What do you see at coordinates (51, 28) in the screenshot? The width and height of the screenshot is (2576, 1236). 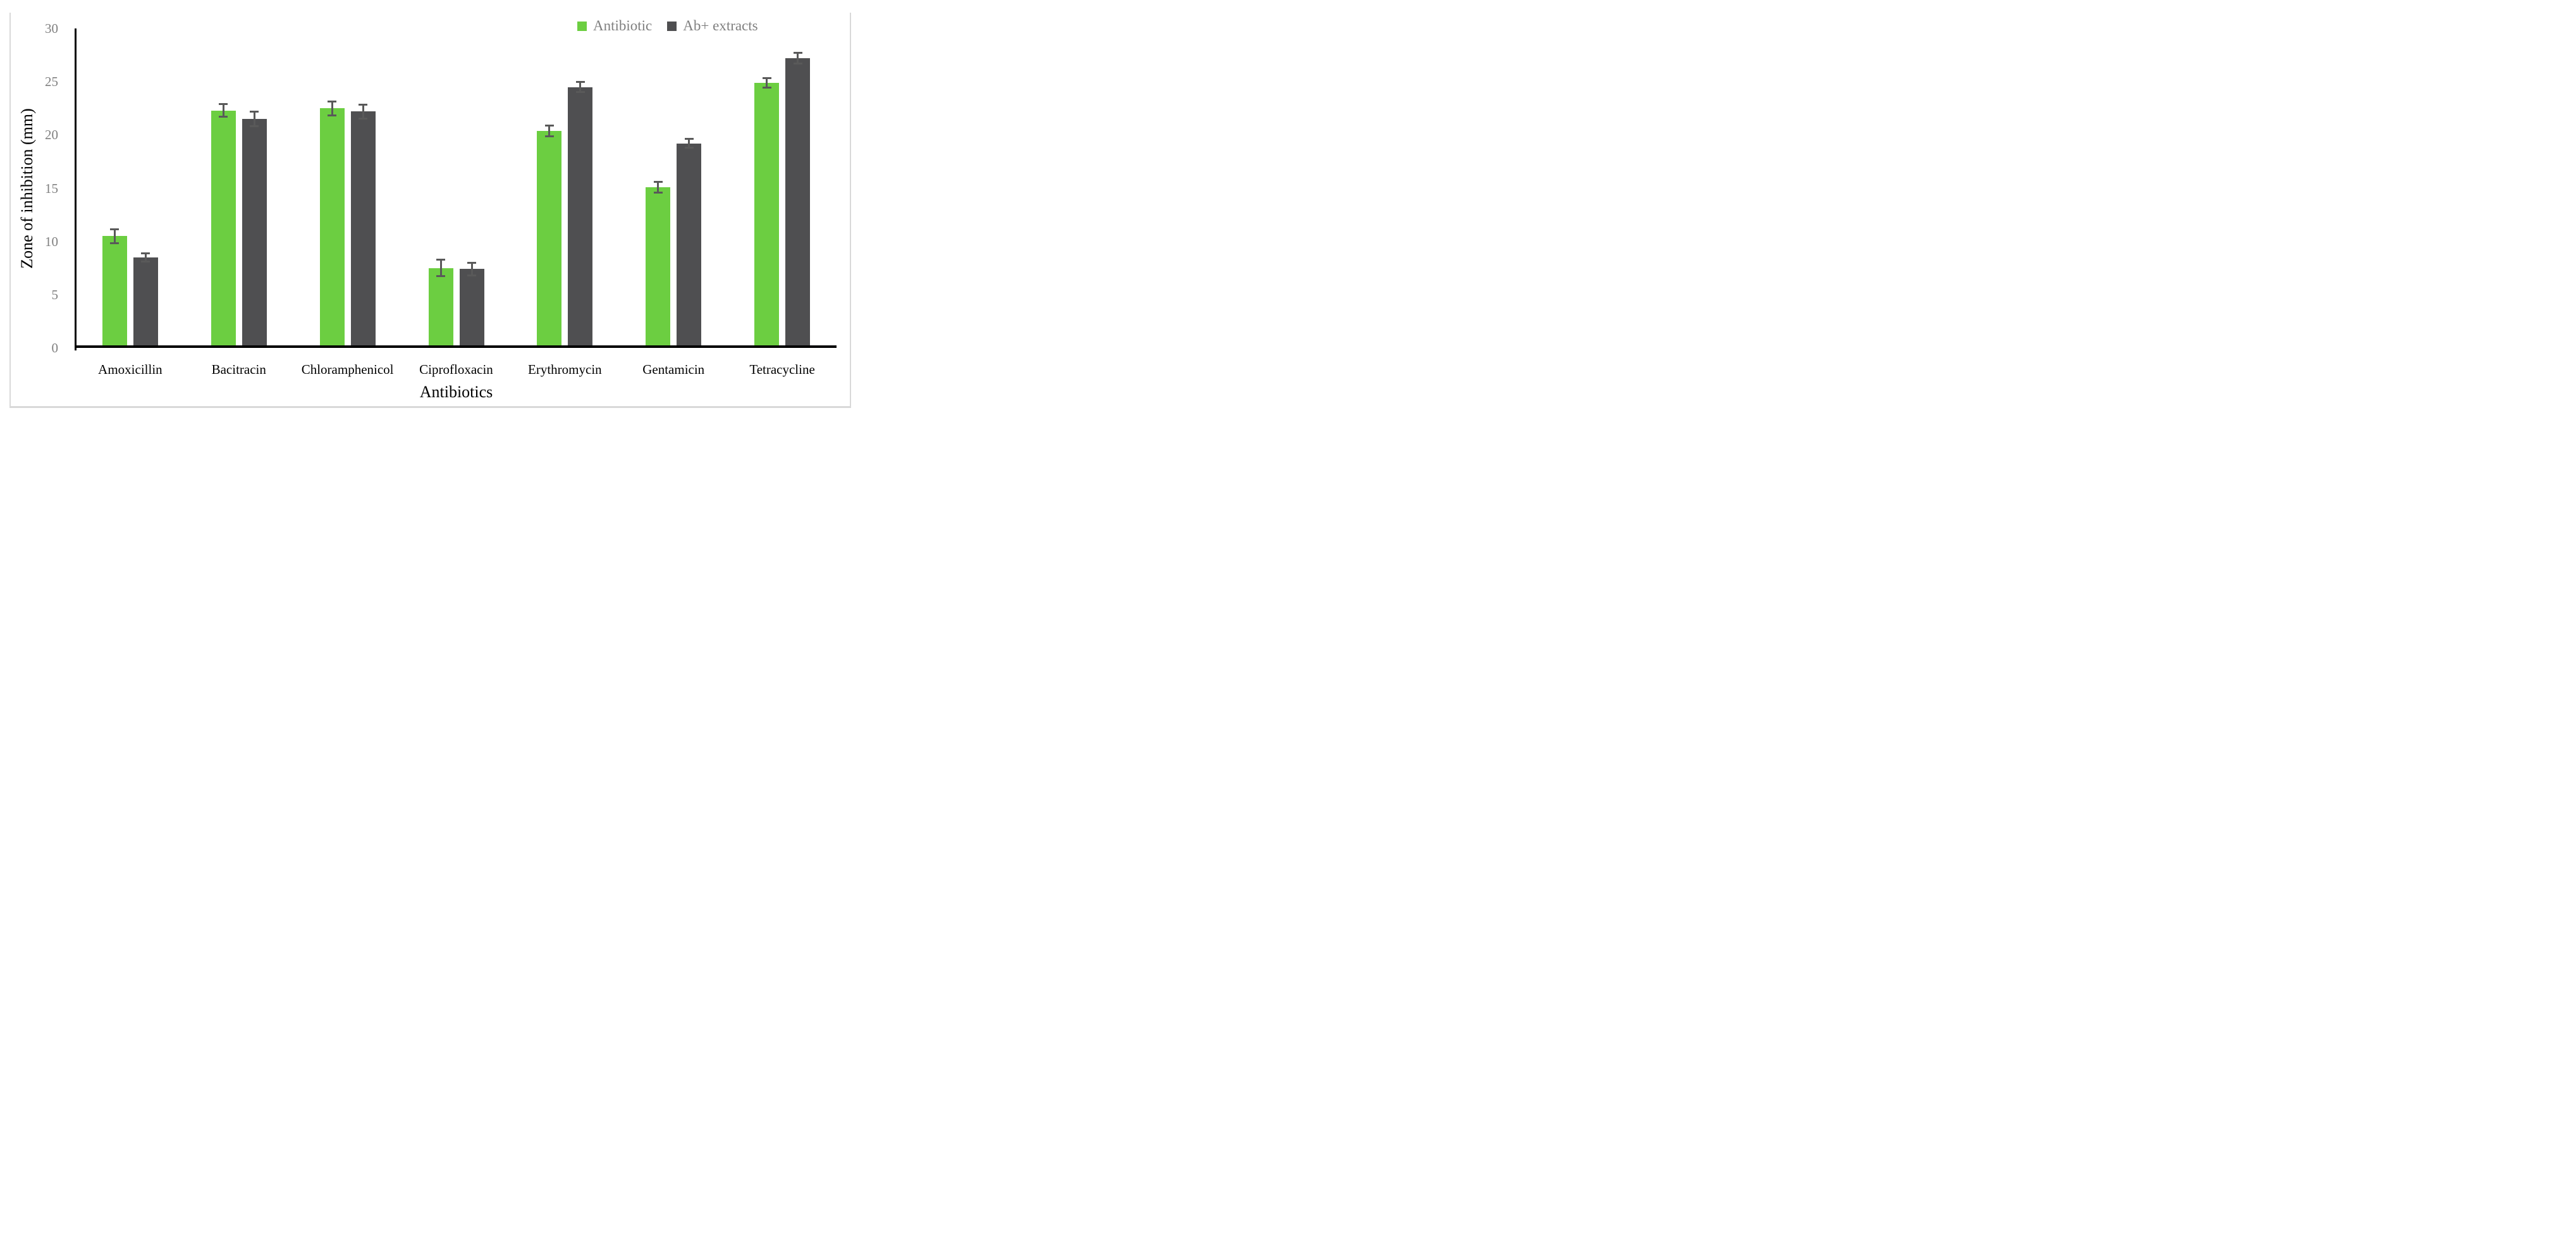 I see `y-tick-label: 30` at bounding box center [51, 28].